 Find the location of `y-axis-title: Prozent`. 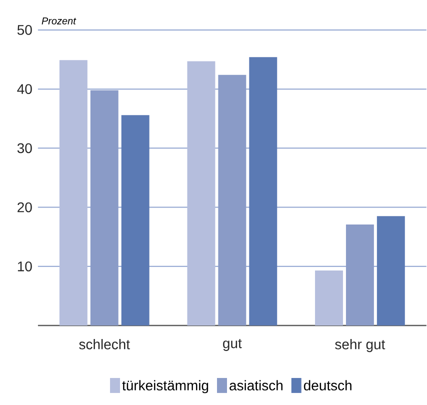

y-axis-title: Prozent is located at coordinates (59, 20).